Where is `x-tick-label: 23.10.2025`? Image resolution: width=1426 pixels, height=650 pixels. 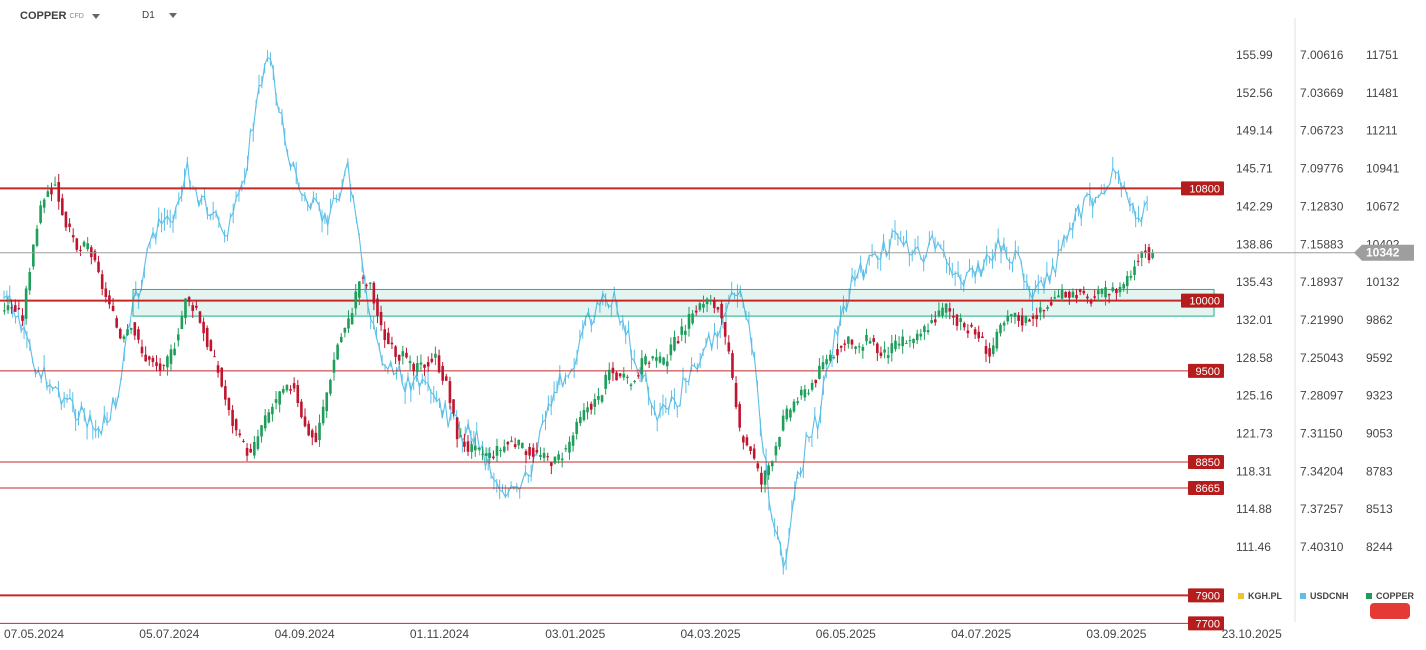
x-tick-label: 23.10.2025 is located at coordinates (1252, 634).